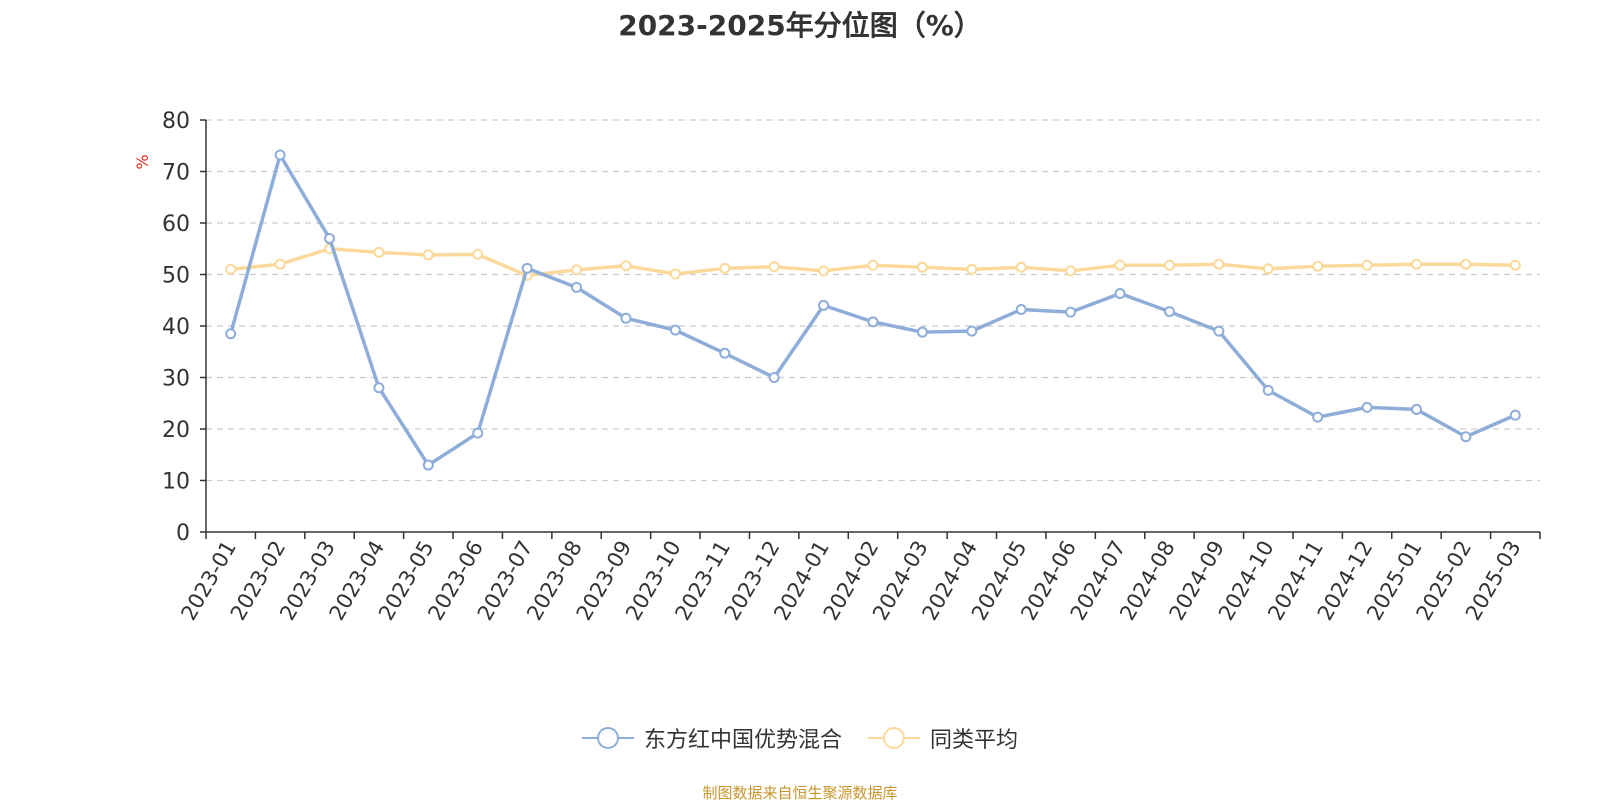 This screenshot has width=1600, height=803. I want to click on legend-item-series-1: 东方红中国优势混合, so click(711, 738).